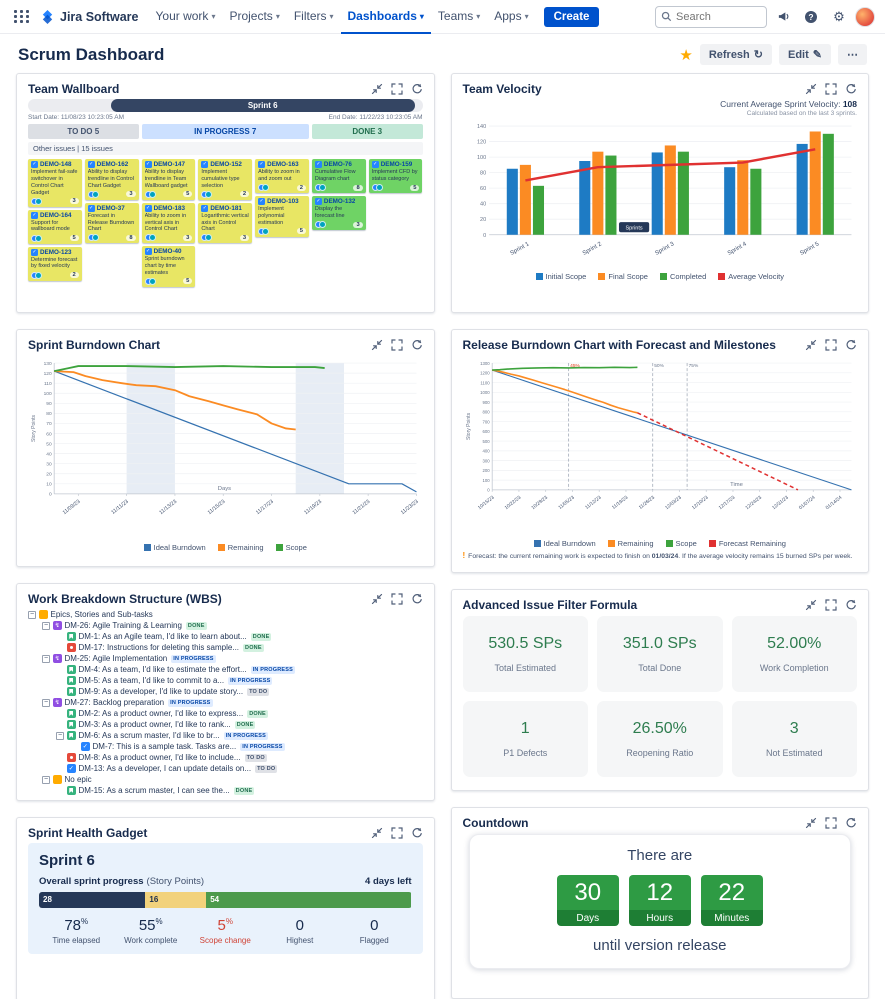 This screenshot has height=999, width=885. Describe the element at coordinates (283, 164) in the screenshot. I see `issue-key-link: DEMO-163` at that location.